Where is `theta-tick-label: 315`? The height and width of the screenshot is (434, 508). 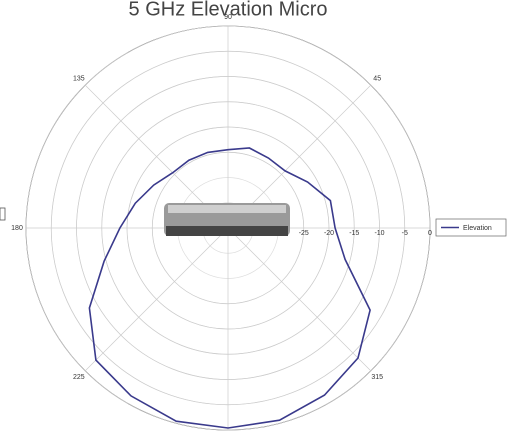
theta-tick-label: 315 is located at coordinates (377, 377).